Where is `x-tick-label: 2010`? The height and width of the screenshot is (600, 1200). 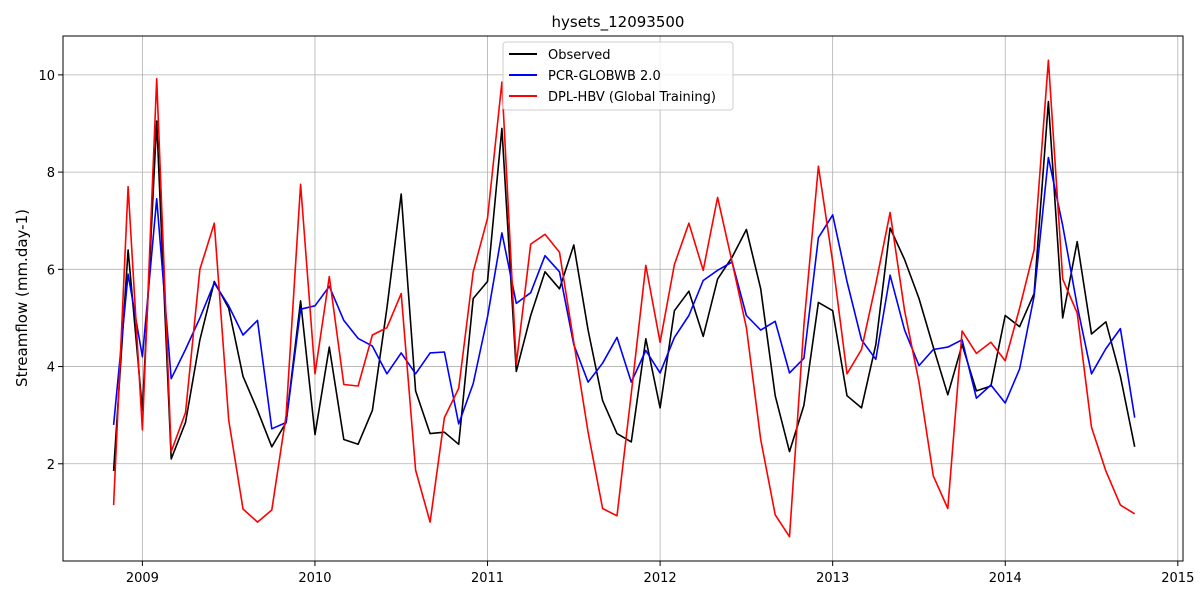 x-tick-label: 2010 is located at coordinates (314, 578).